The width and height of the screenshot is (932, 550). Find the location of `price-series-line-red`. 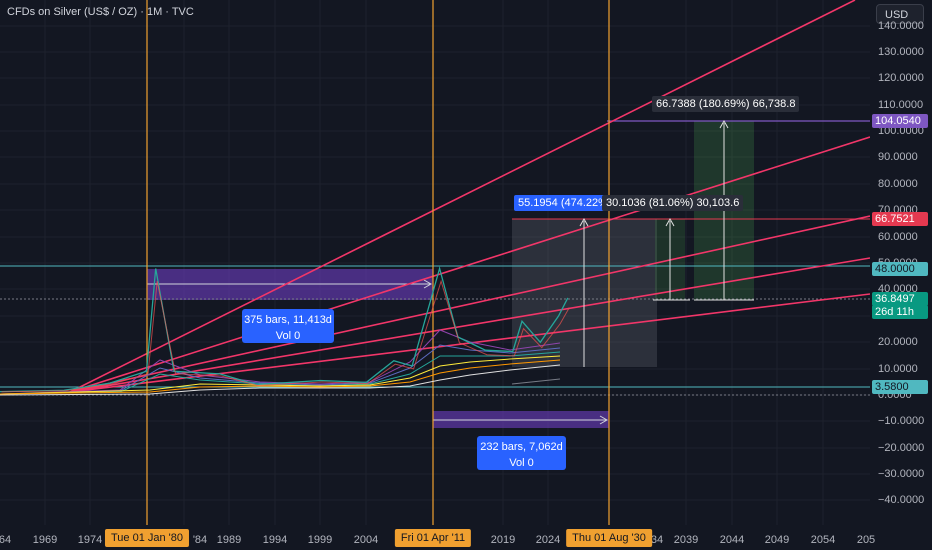

price-series-line-red is located at coordinates (285, 336).